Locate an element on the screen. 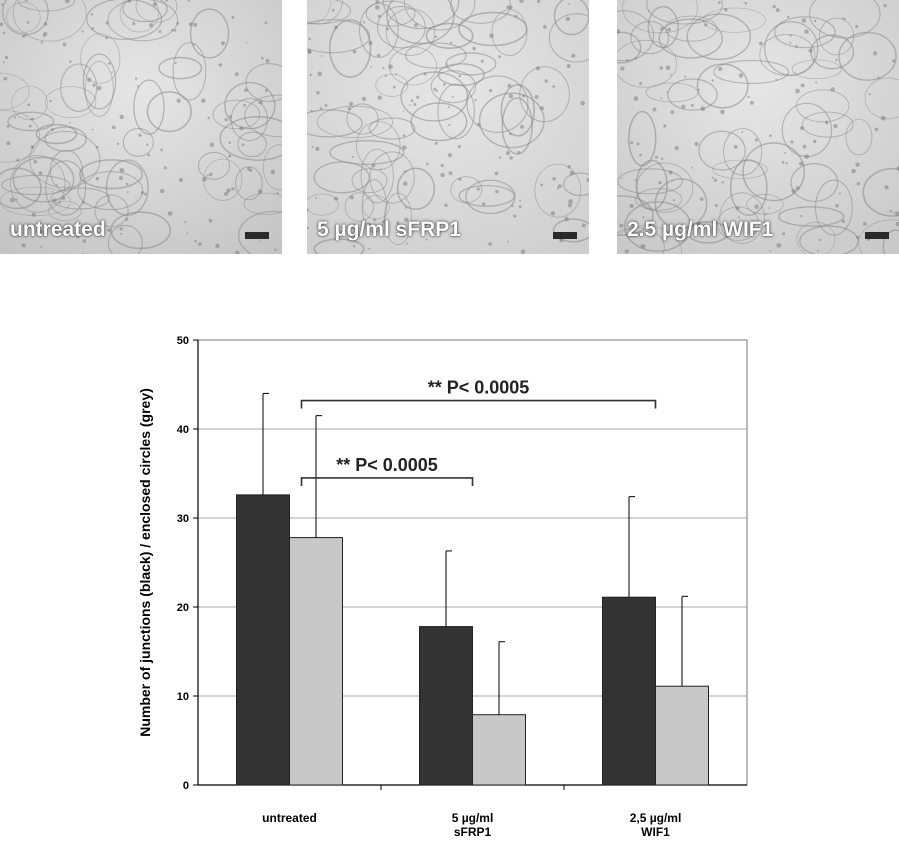  x-category-label-line2: sFRP1 is located at coordinates (473, 832).